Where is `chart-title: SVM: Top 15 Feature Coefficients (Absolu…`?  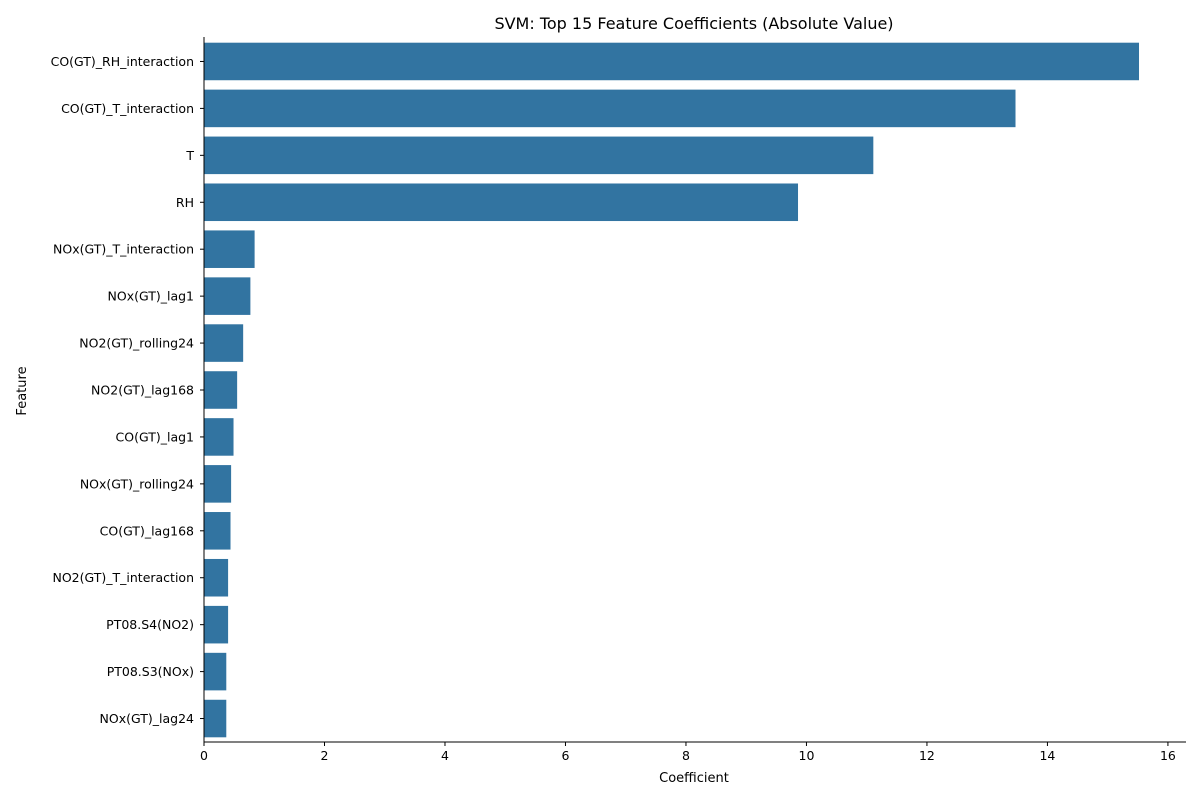 chart-title: SVM: Top 15 Feature Coefficients (Absolu… is located at coordinates (693, 23).